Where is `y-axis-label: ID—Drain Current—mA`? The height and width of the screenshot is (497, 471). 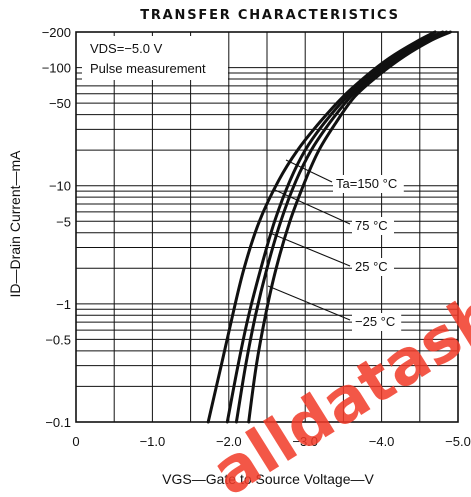
y-axis-label: ID—Drain Current—mA is located at coordinates (15, 224).